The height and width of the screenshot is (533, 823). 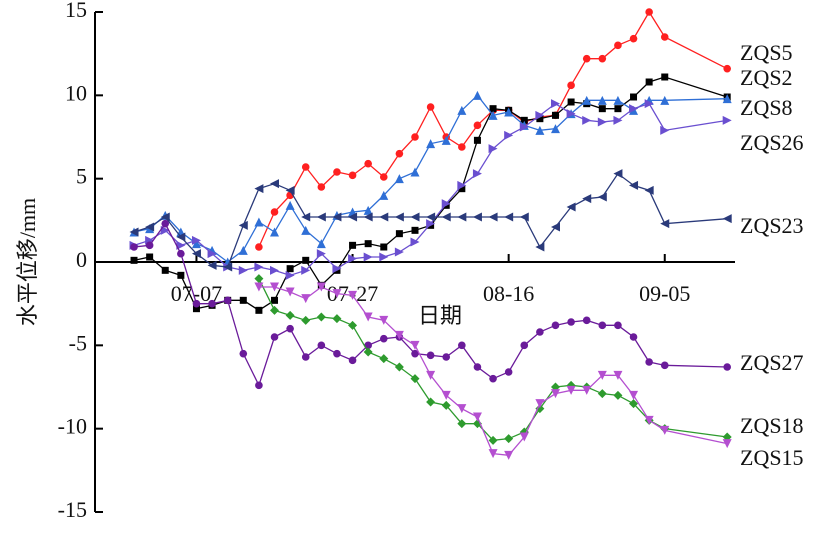 What do you see at coordinates (76, 11) in the screenshot?
I see `y-tick-label: 15` at bounding box center [76, 11].